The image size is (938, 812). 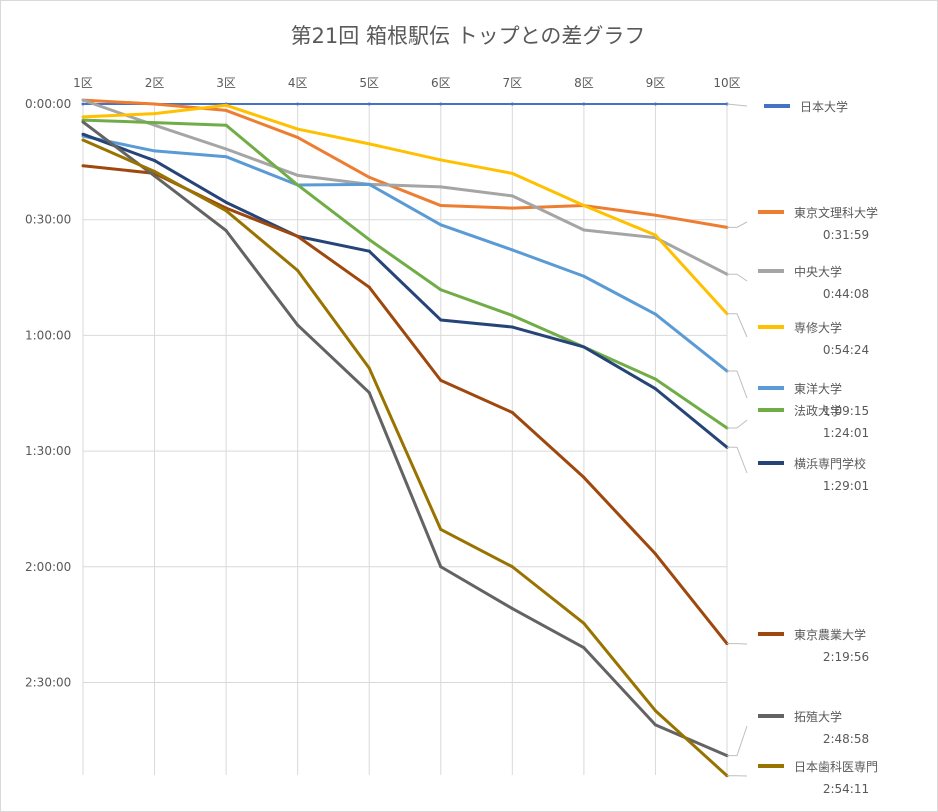 I want to click on x-tick-label: 9区, so click(x=656, y=83).